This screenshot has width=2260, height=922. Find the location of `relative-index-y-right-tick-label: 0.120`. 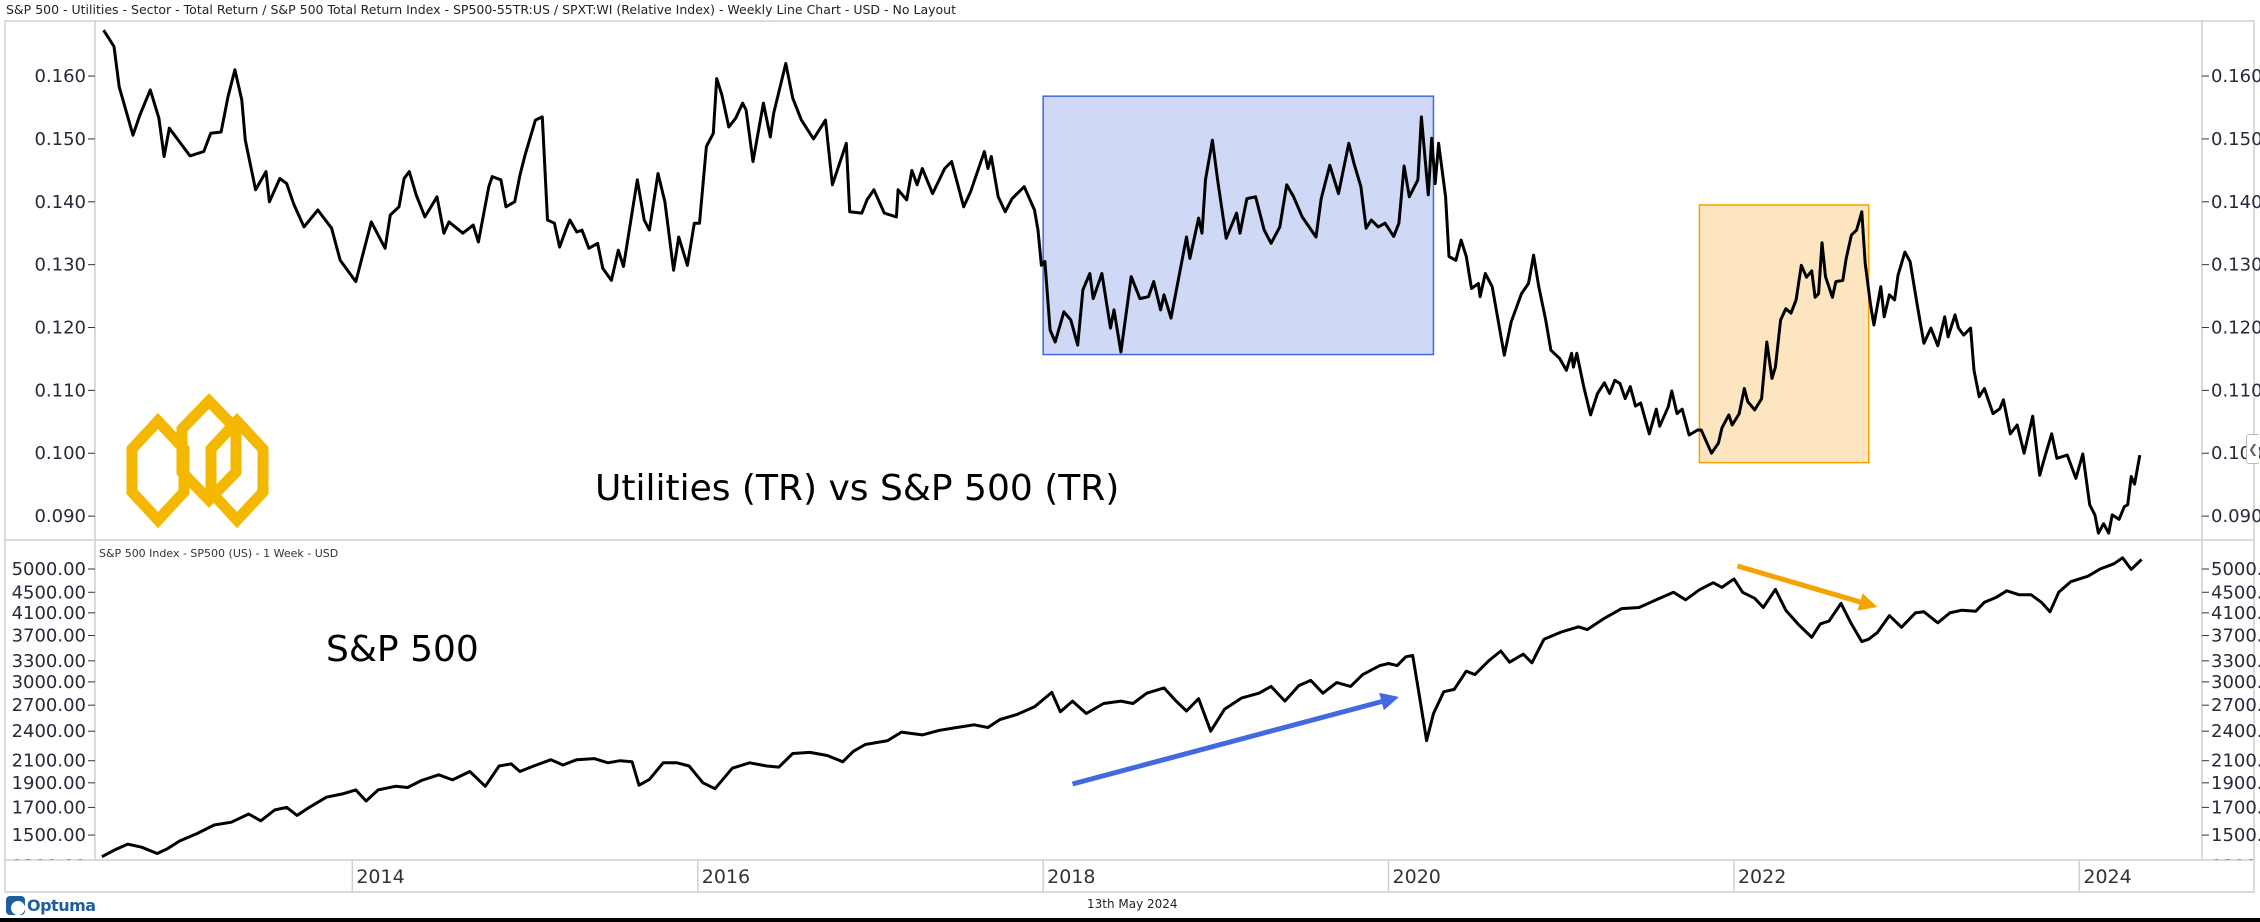

relative-index-y-right-tick-label: 0.120 is located at coordinates (2235, 328).